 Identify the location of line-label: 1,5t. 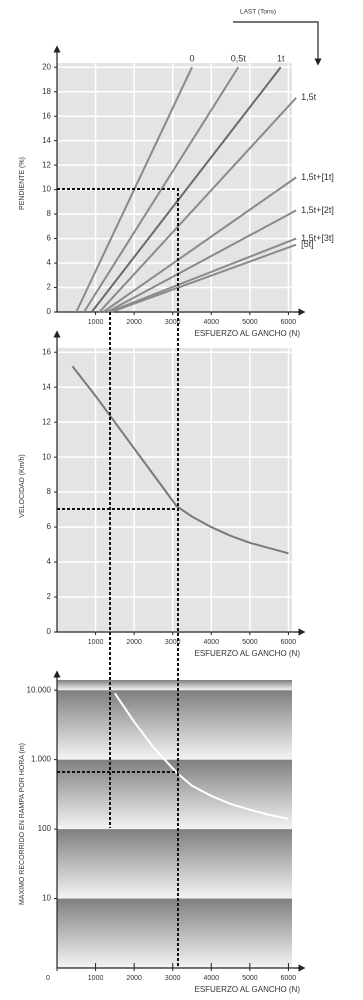
(309, 97).